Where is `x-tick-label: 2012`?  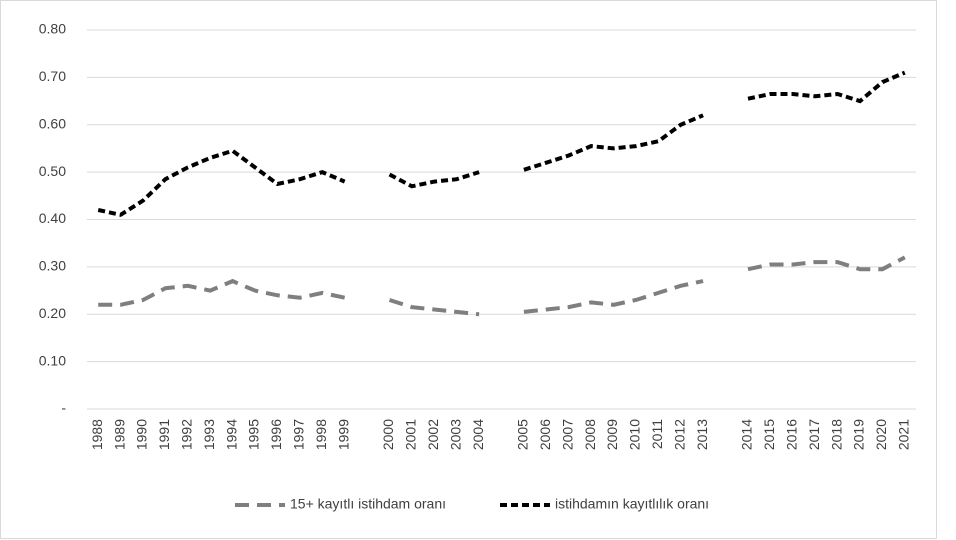 x-tick-label: 2012 is located at coordinates (679, 434).